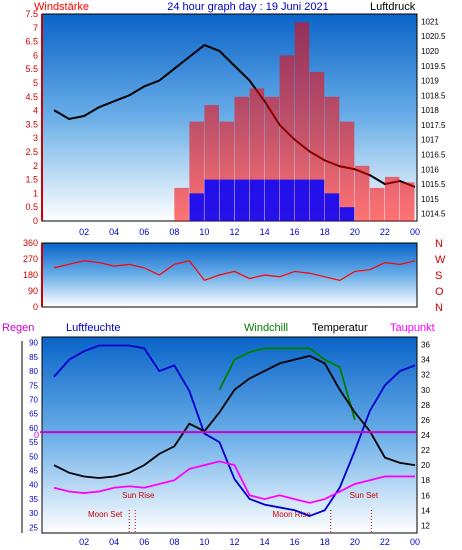  Describe the element at coordinates (33, 456) in the screenshot. I see `humidity-tick-label: 50` at that location.